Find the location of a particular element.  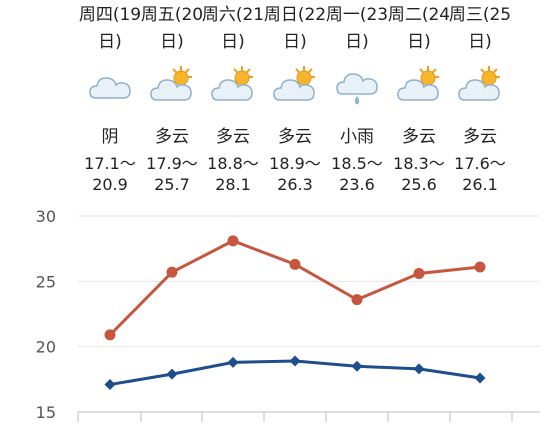

temperature-range: 18.3～ 25.6 is located at coordinates (419, 174).